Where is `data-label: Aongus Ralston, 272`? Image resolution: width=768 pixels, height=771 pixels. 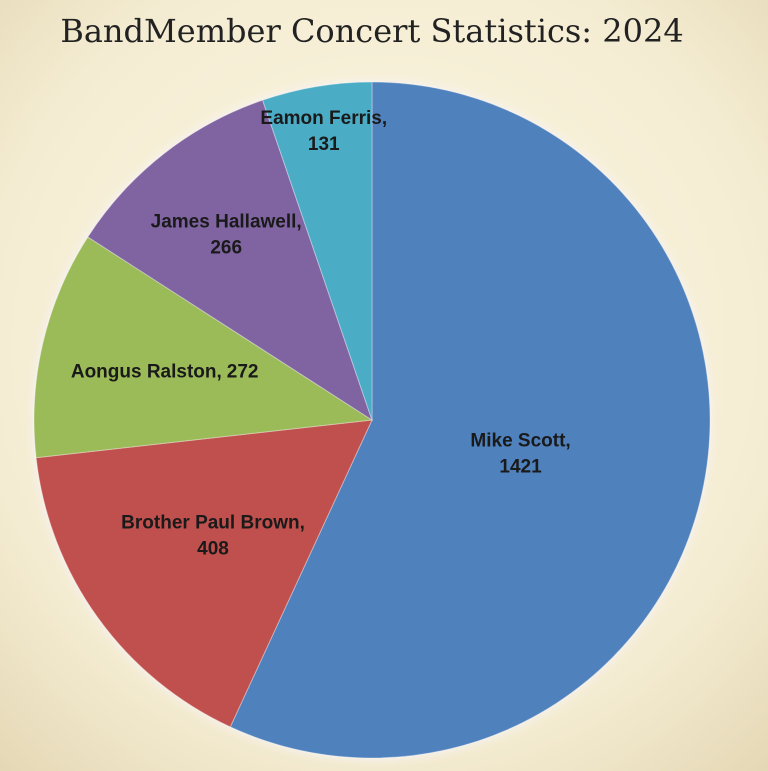 data-label: Aongus Ralston, 272 is located at coordinates (165, 371).